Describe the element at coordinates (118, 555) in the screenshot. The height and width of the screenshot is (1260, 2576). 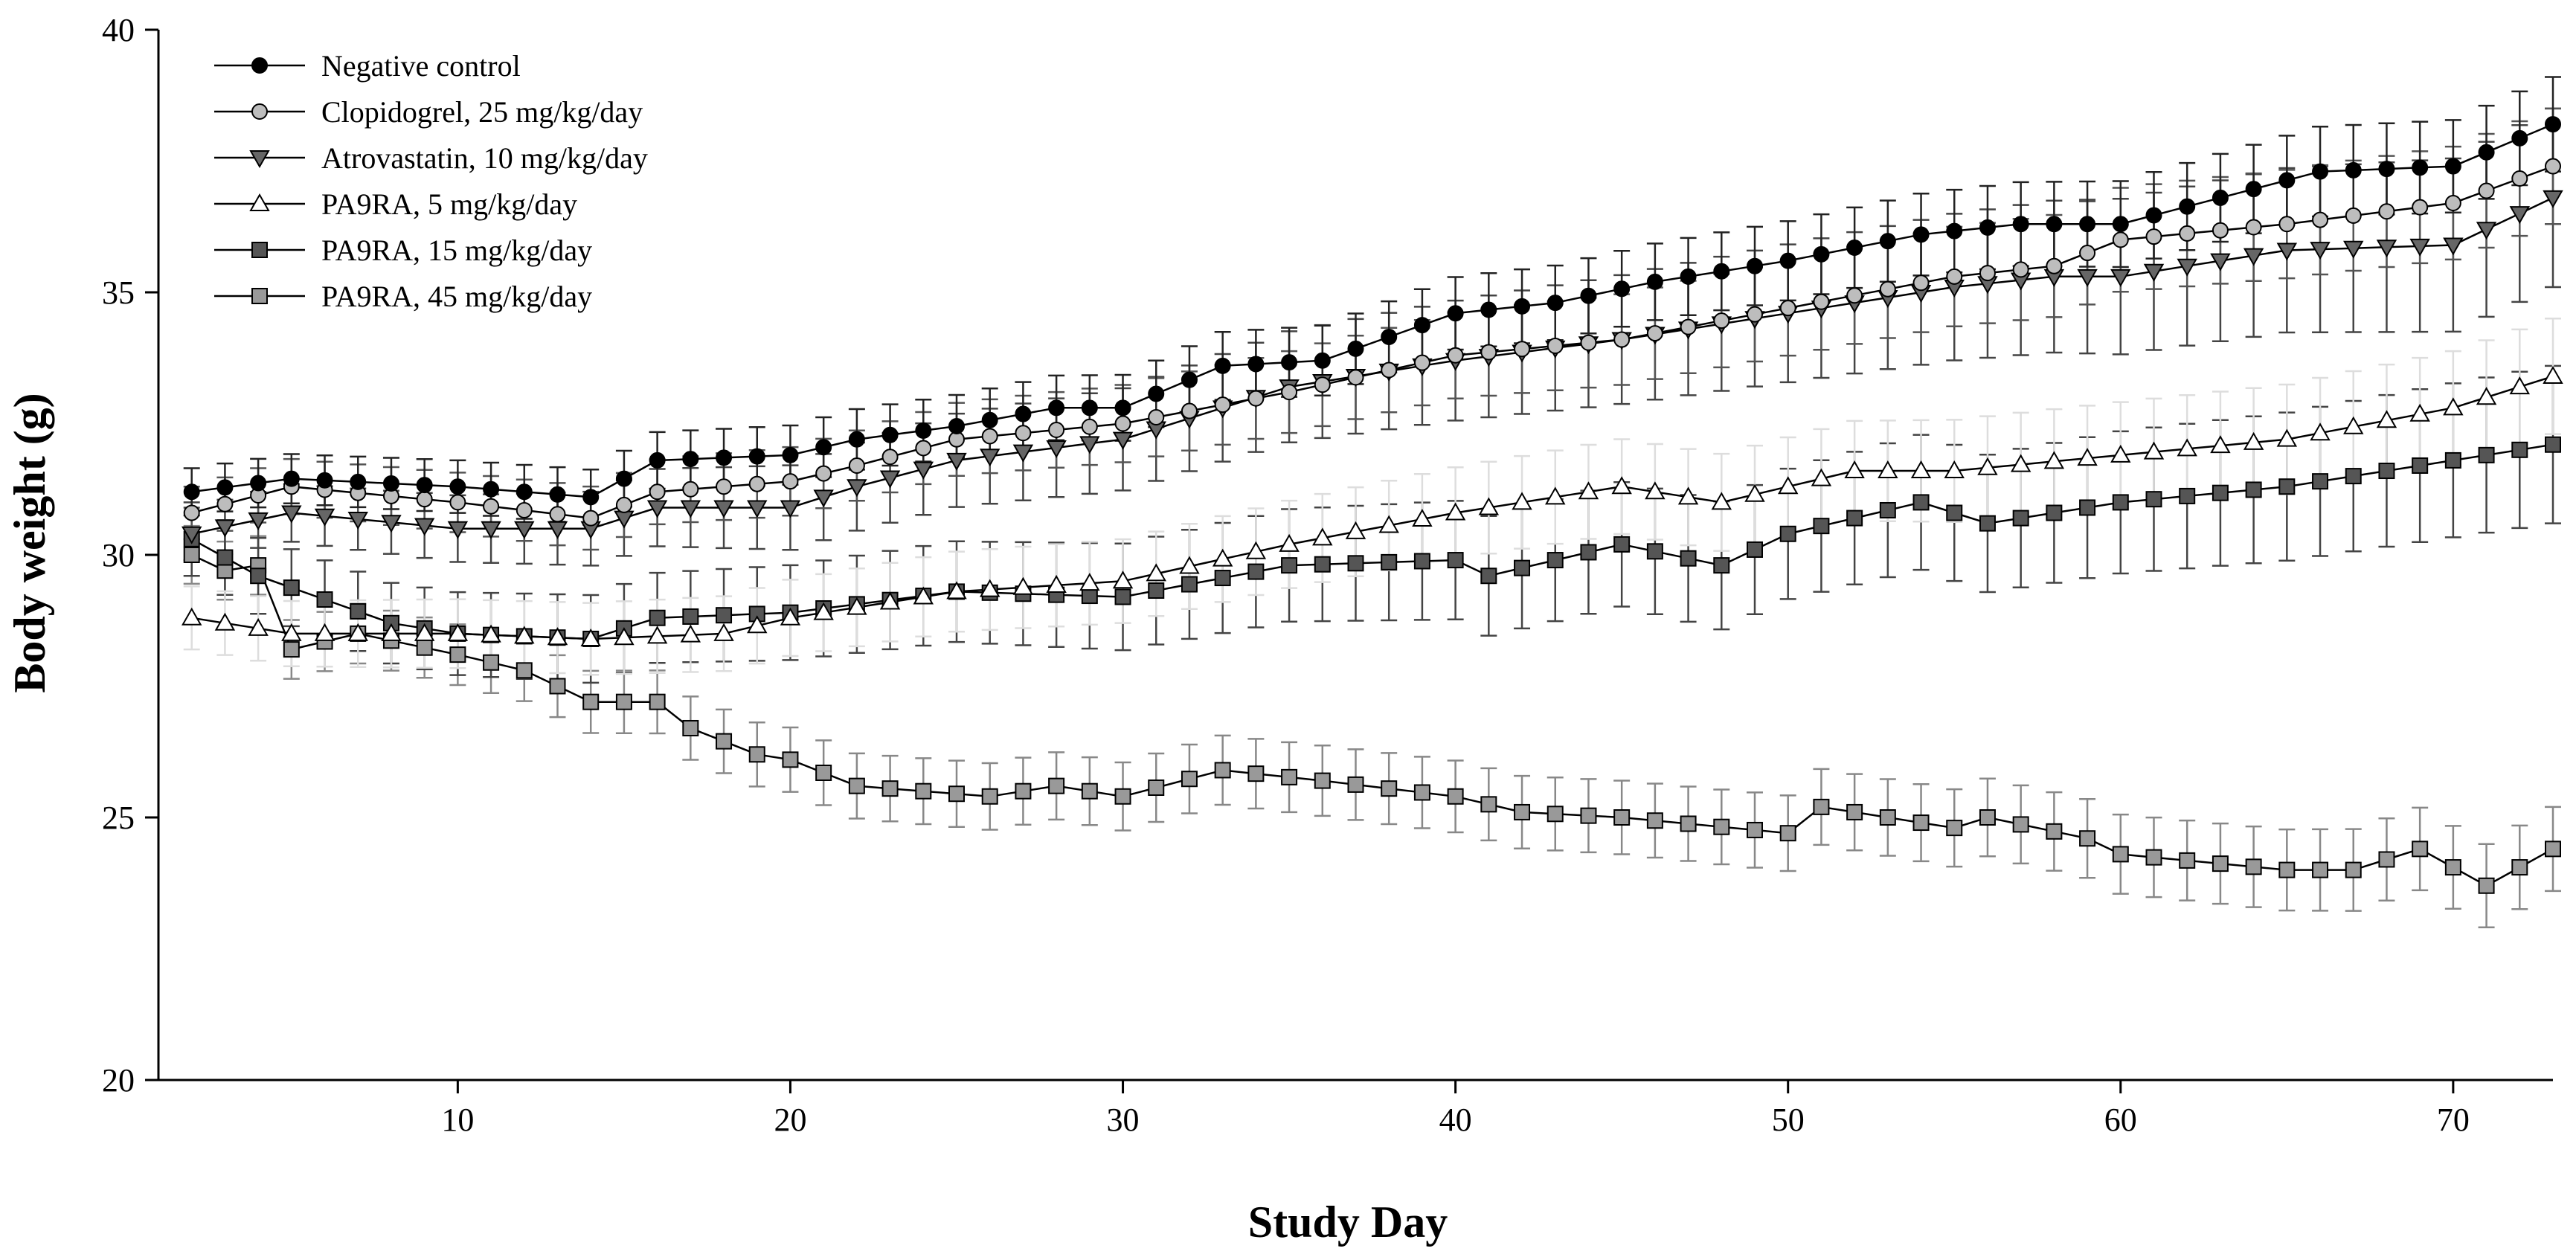
I see `y-tick-label: 30` at that location.